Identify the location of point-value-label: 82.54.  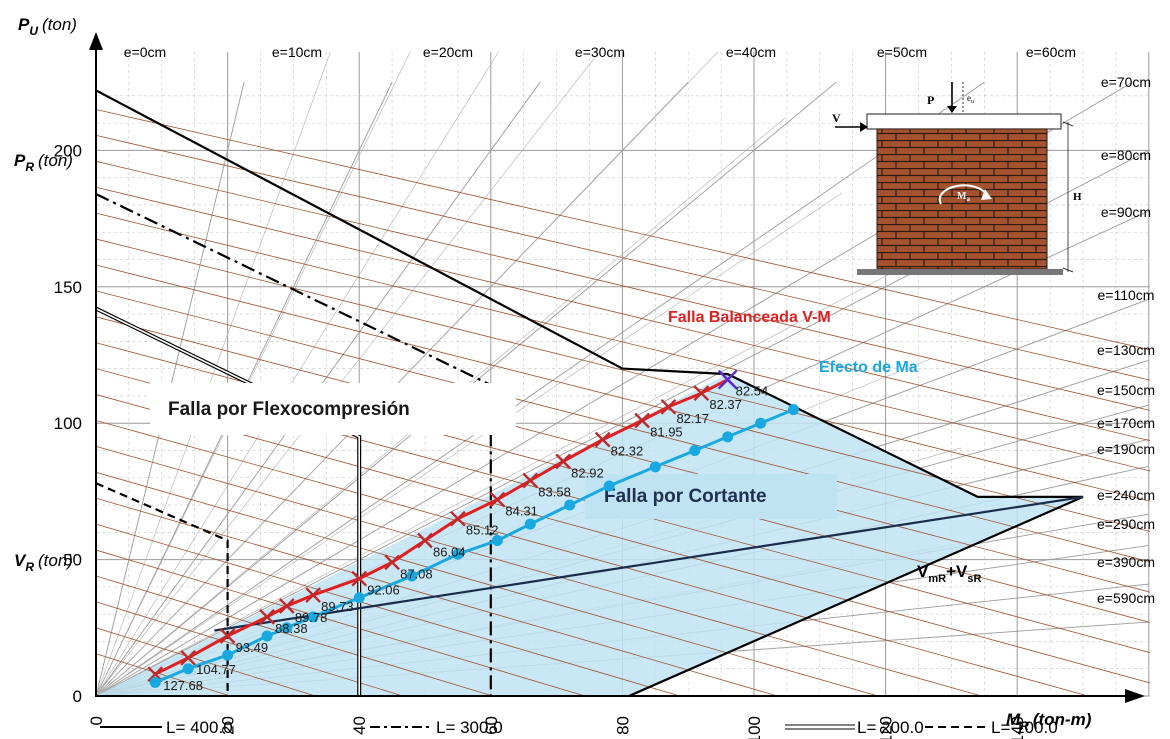
(752, 391).